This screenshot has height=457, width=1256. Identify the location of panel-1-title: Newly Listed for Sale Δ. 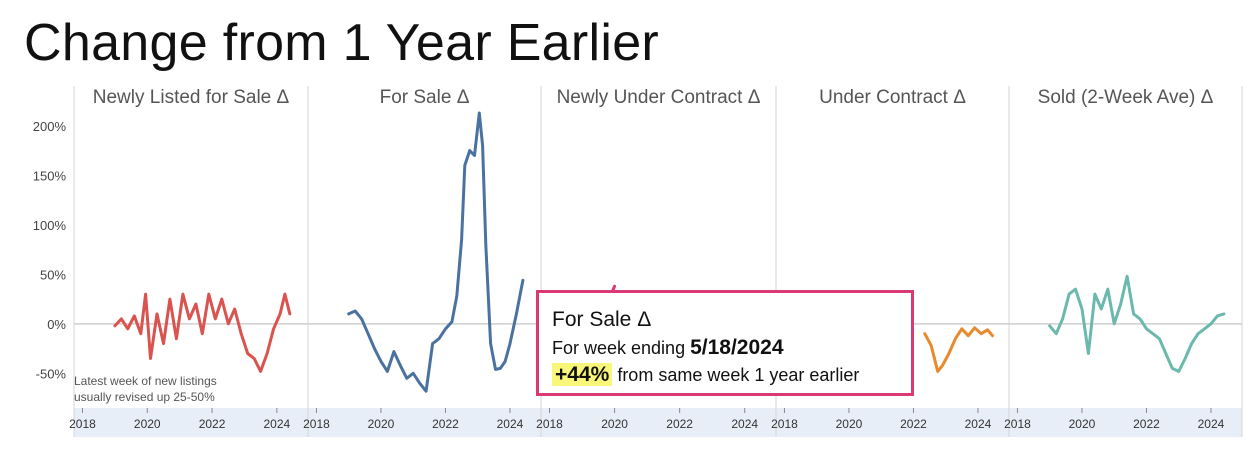
(191, 97).